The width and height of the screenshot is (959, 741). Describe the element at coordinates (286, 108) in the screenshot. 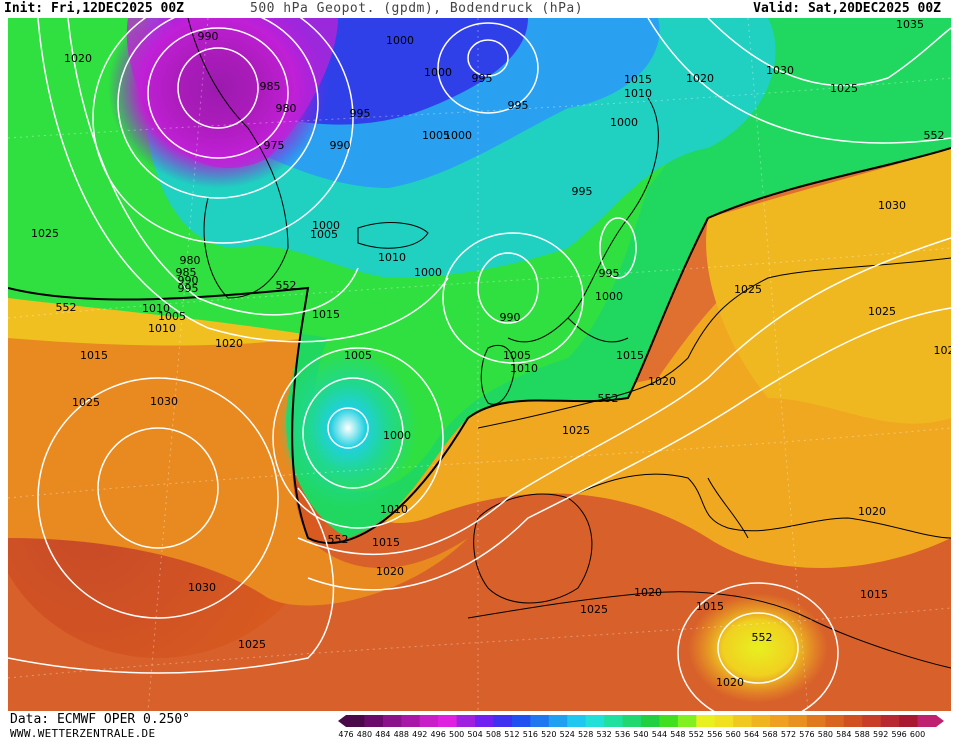

I see `label: 980` at that location.